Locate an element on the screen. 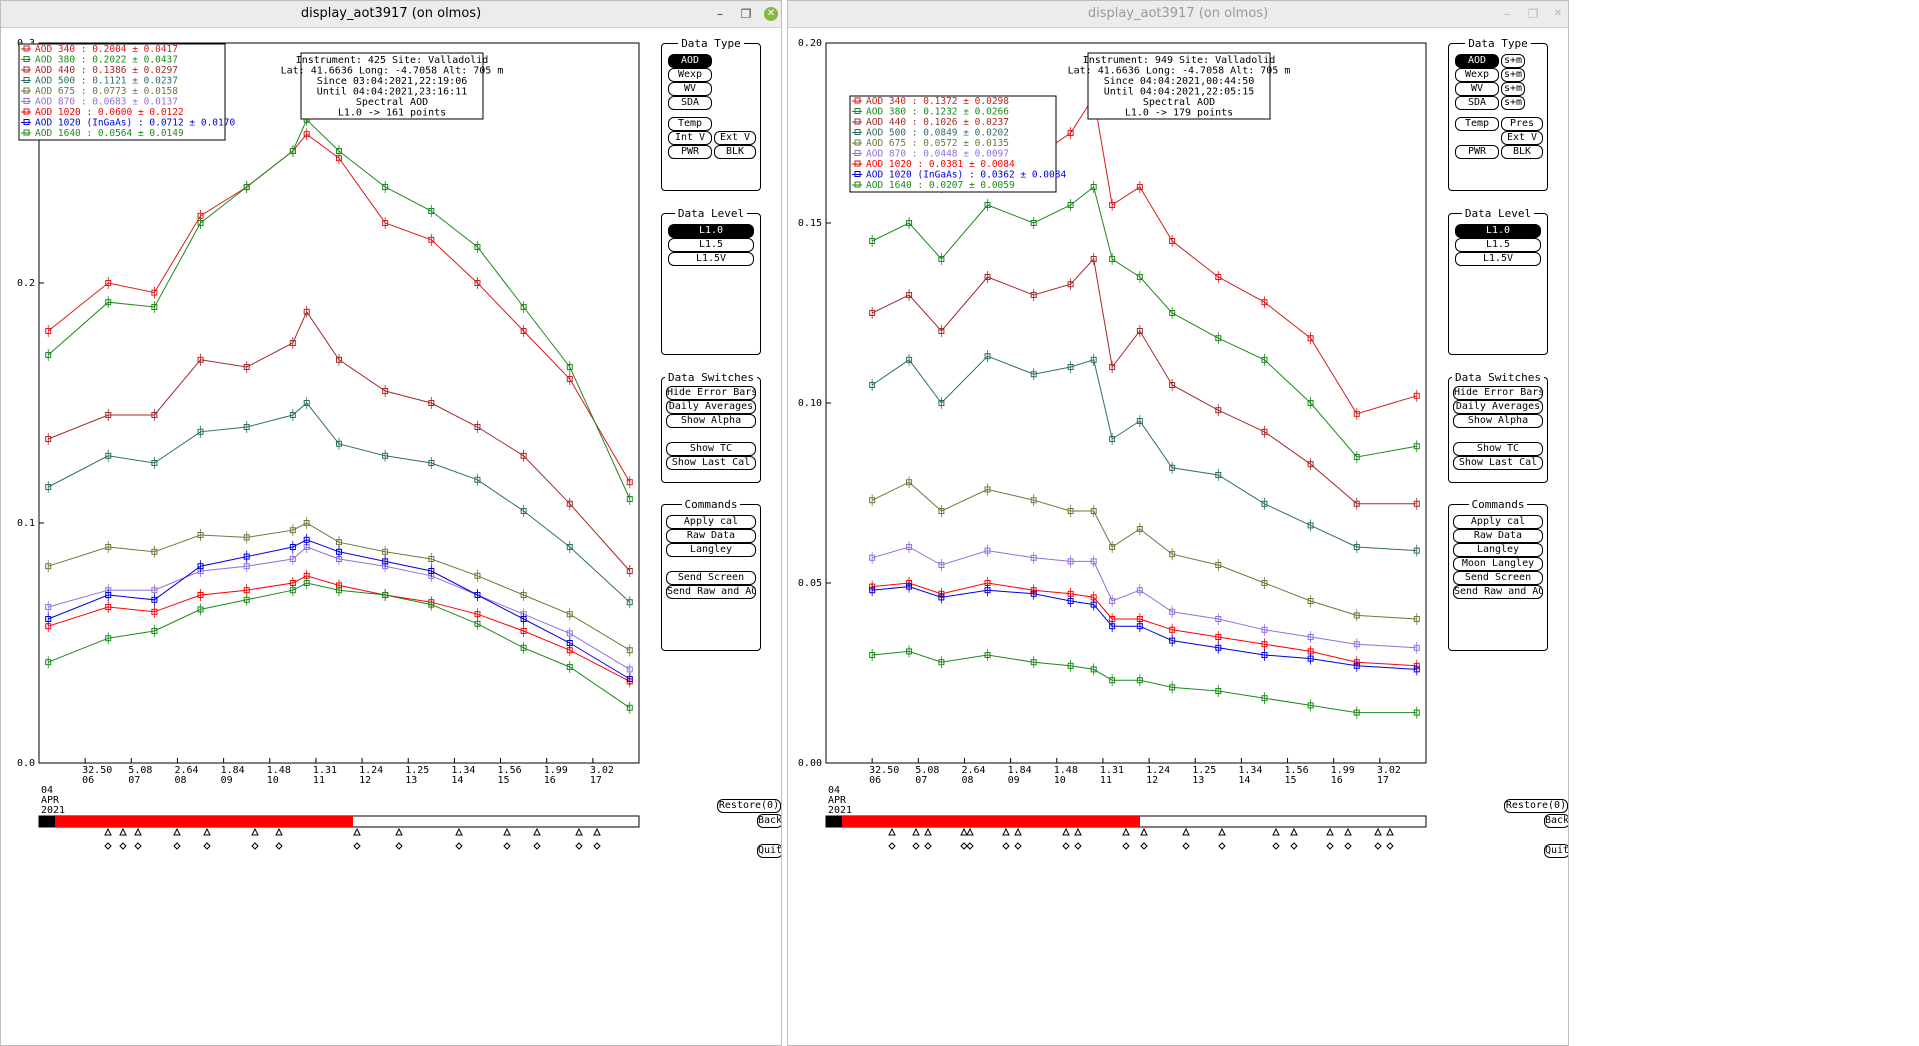 The width and height of the screenshot is (1919, 1046). date-label: 2021 is located at coordinates (840, 810).